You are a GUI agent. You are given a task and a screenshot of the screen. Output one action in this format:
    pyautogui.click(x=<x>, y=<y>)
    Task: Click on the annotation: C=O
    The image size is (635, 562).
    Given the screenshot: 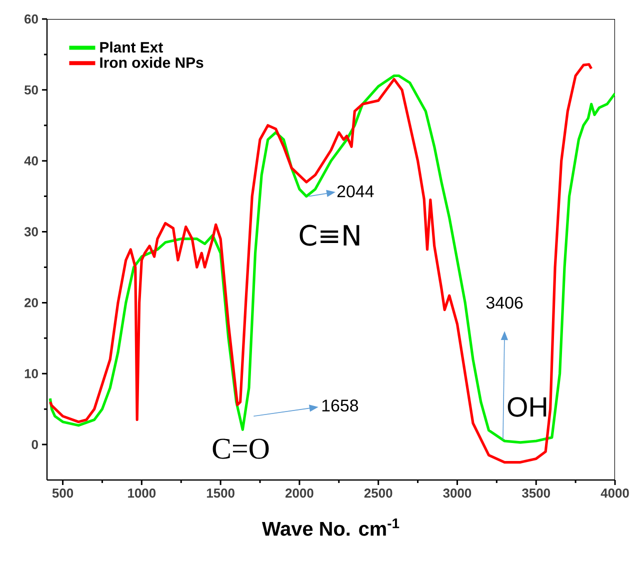 What is the action you would take?
    pyautogui.click(x=240, y=448)
    